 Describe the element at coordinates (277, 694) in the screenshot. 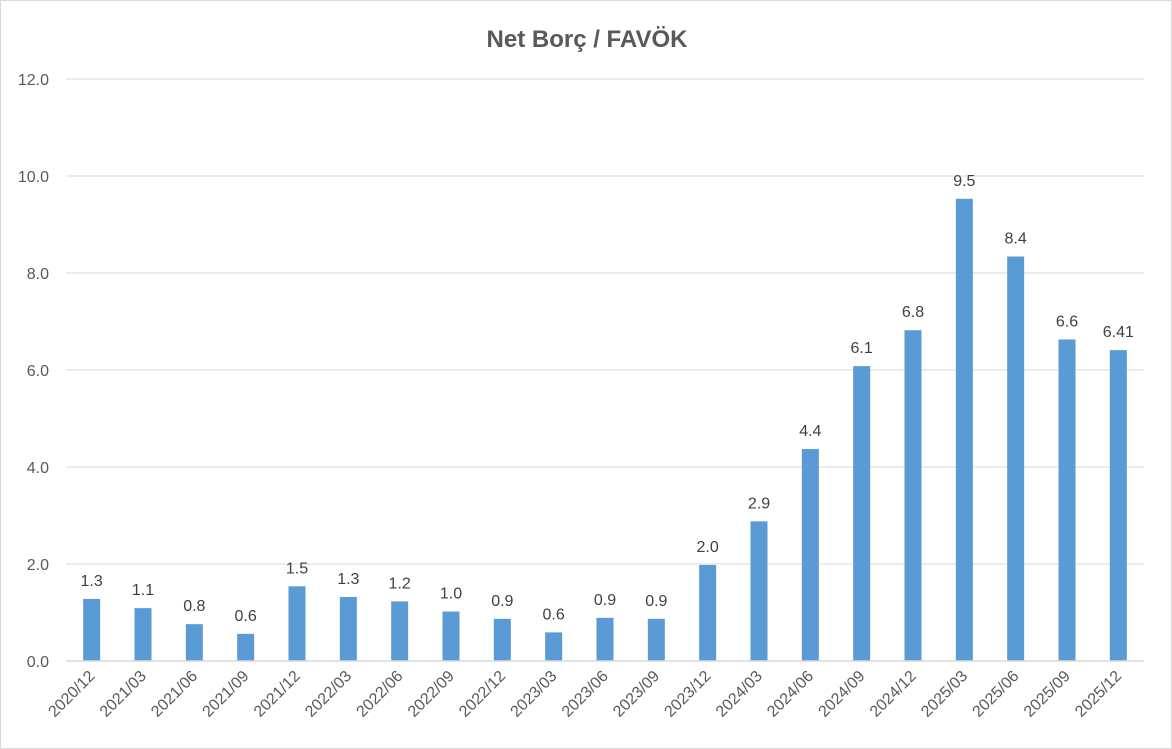

I see `x-tick-label: 2021/12` at that location.